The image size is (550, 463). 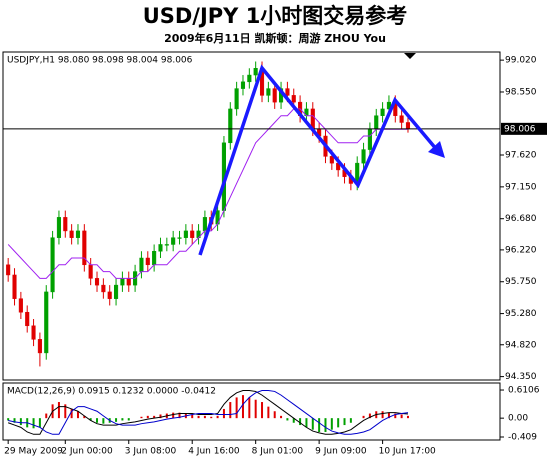 I want to click on y-tick-label: 95.280, so click(x=521, y=314).